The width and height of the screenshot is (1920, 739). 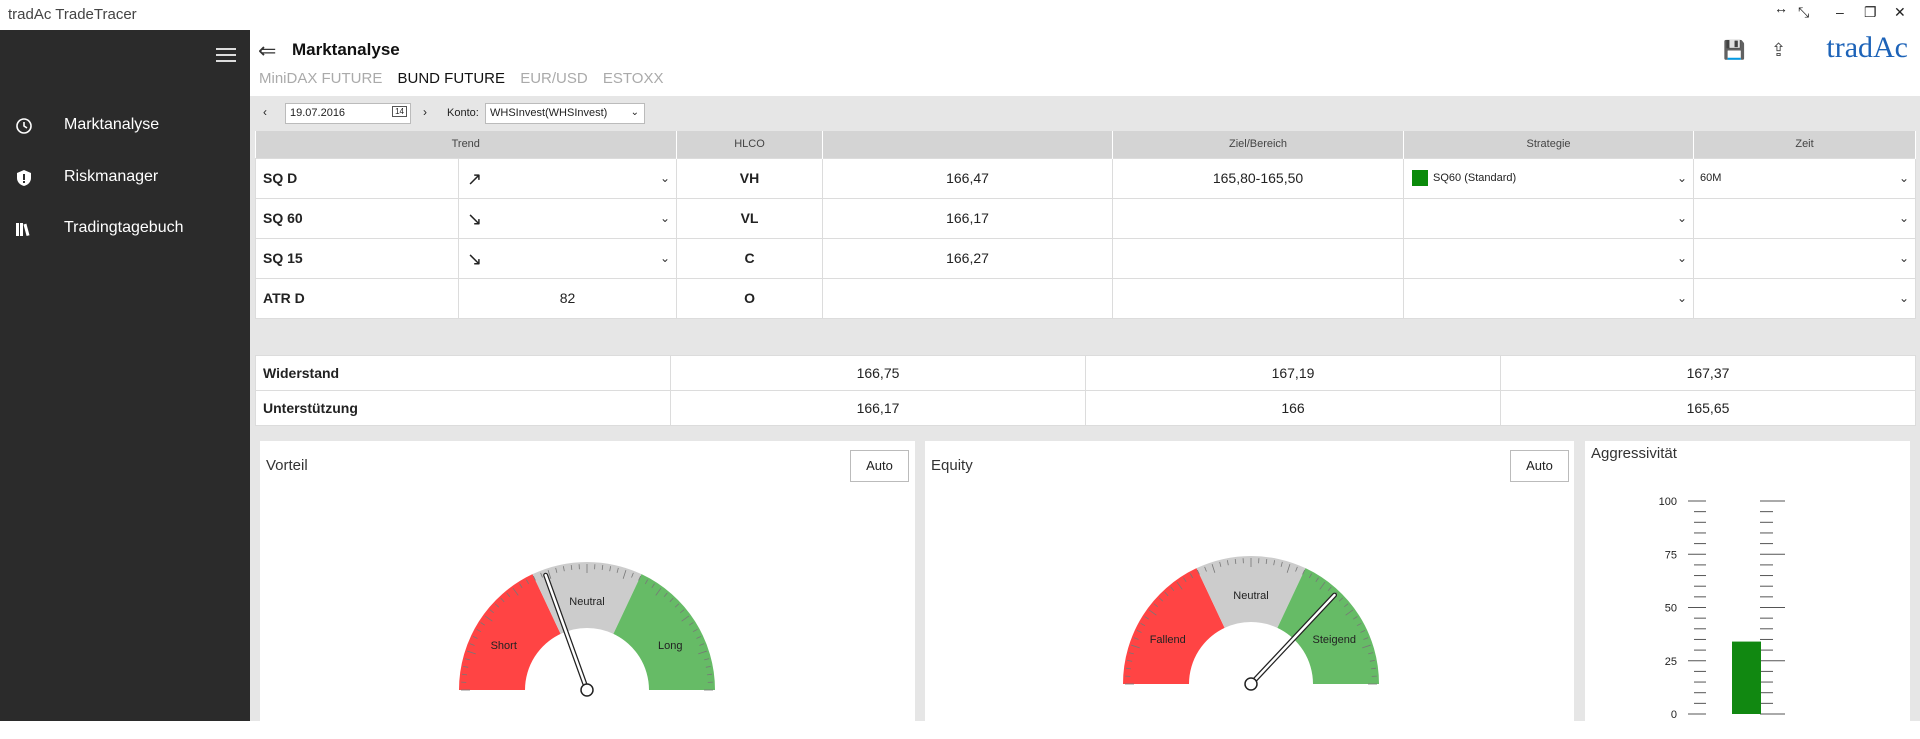 I want to click on table-row: SQ 15 ↘⌄ C 166,27 ⌄ ⌄, so click(x=1086, y=258).